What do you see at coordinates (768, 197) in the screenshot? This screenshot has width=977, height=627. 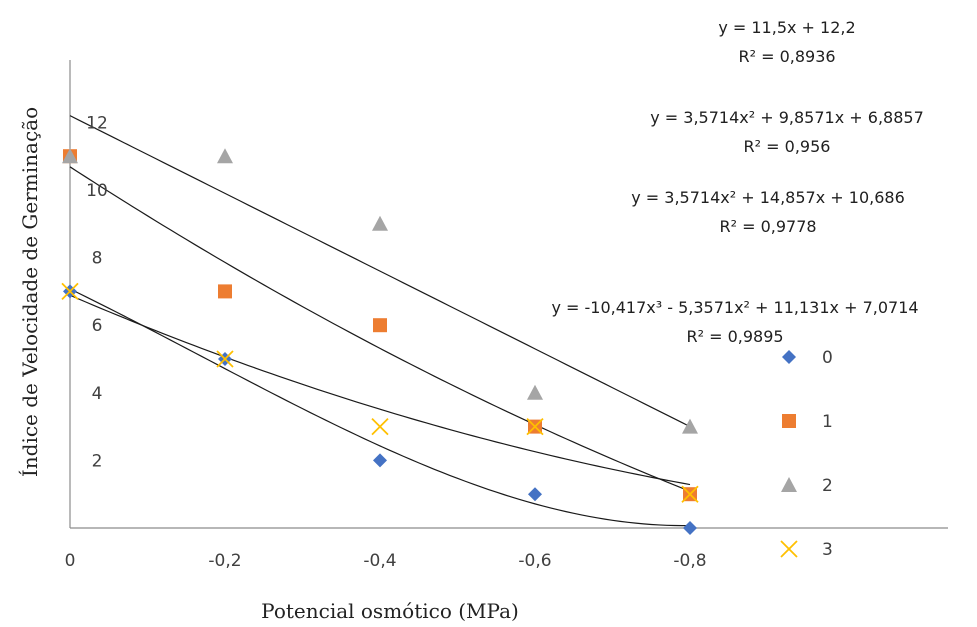 I see `trendline-equation: y = 3,5714x² + 14,857x + 10,686` at bounding box center [768, 197].